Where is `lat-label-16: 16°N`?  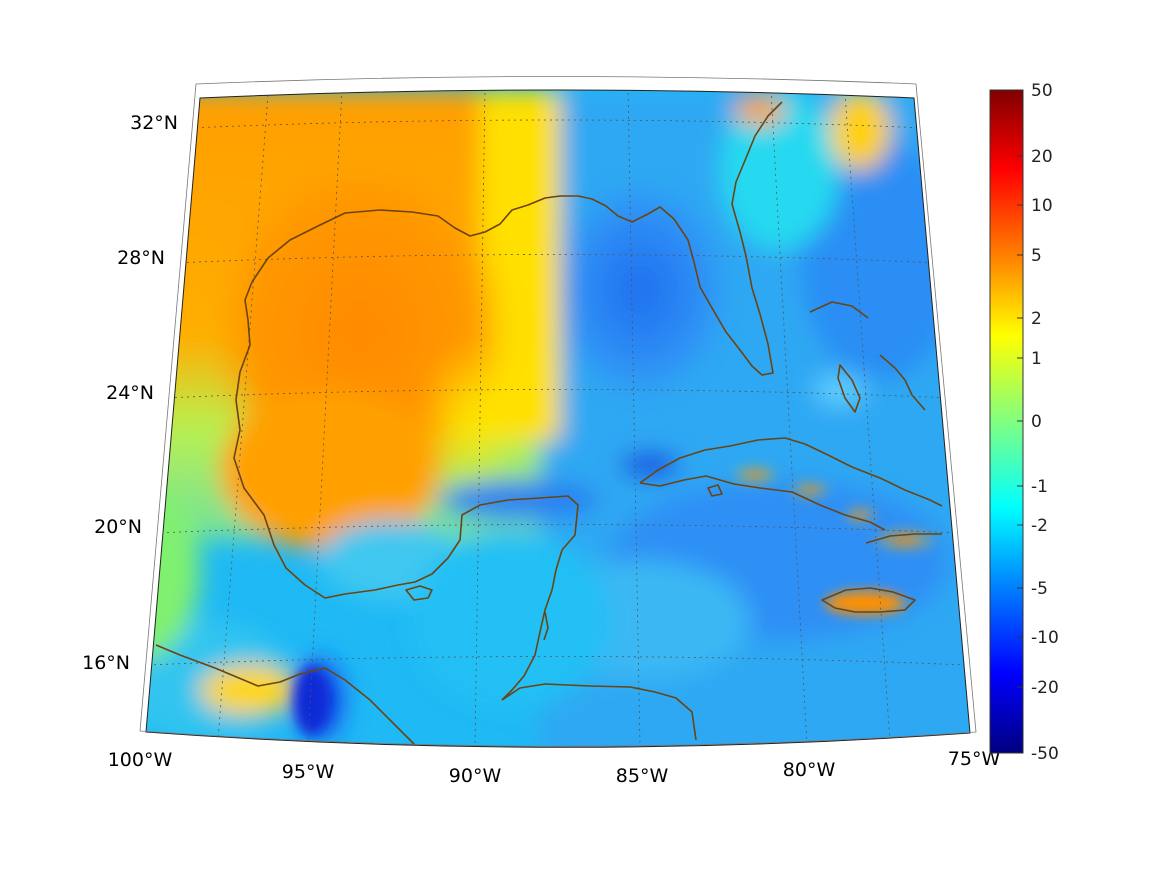
lat-label-16: 16°N is located at coordinates (106, 663).